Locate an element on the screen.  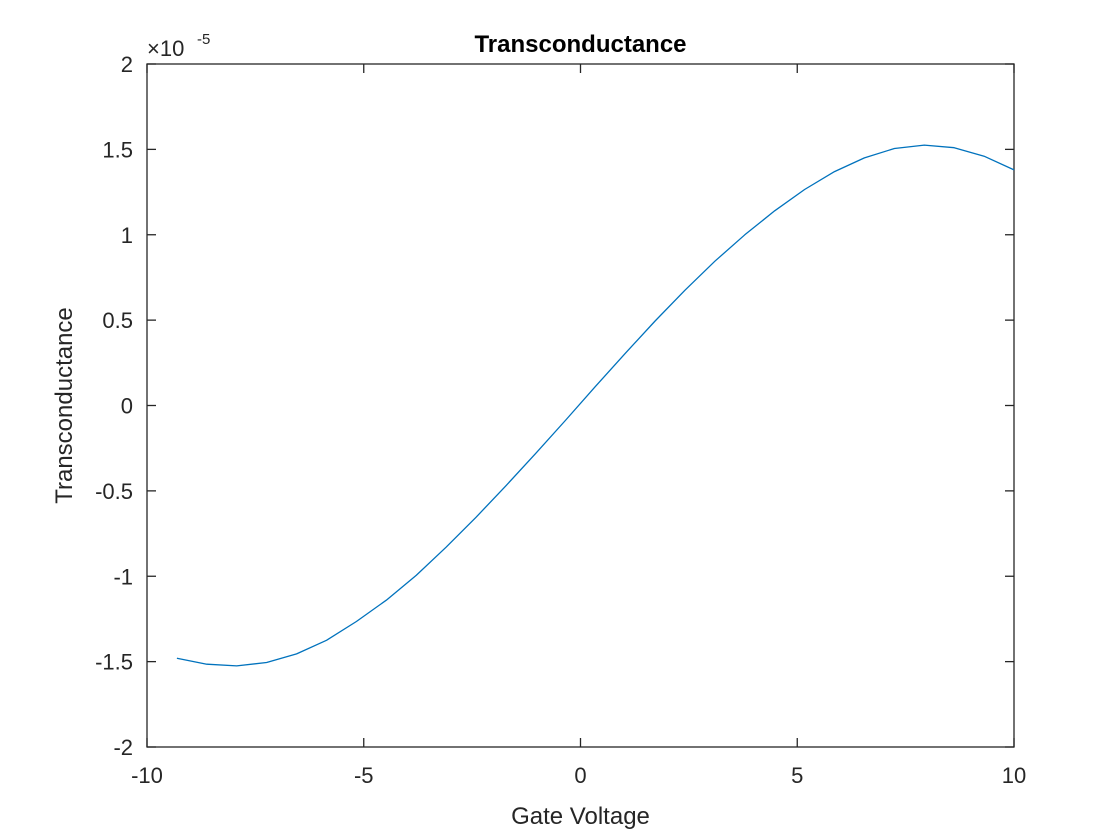
x-tick-label: 5 is located at coordinates (797, 775).